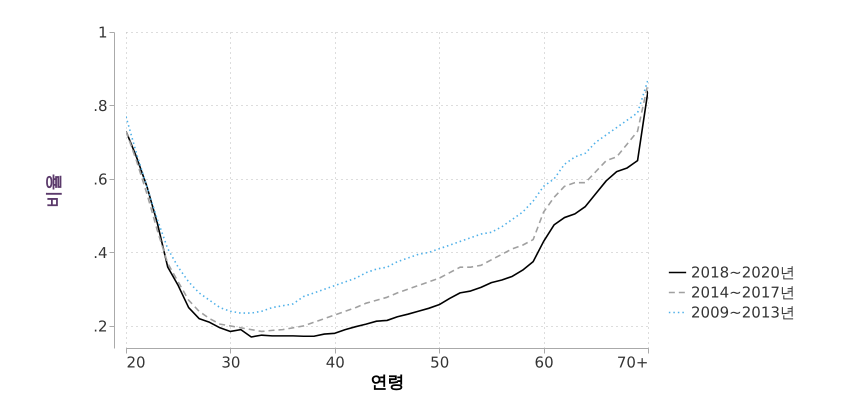  What do you see at coordinates (136, 363) in the screenshot?
I see `x-tick-label: 20` at bounding box center [136, 363].